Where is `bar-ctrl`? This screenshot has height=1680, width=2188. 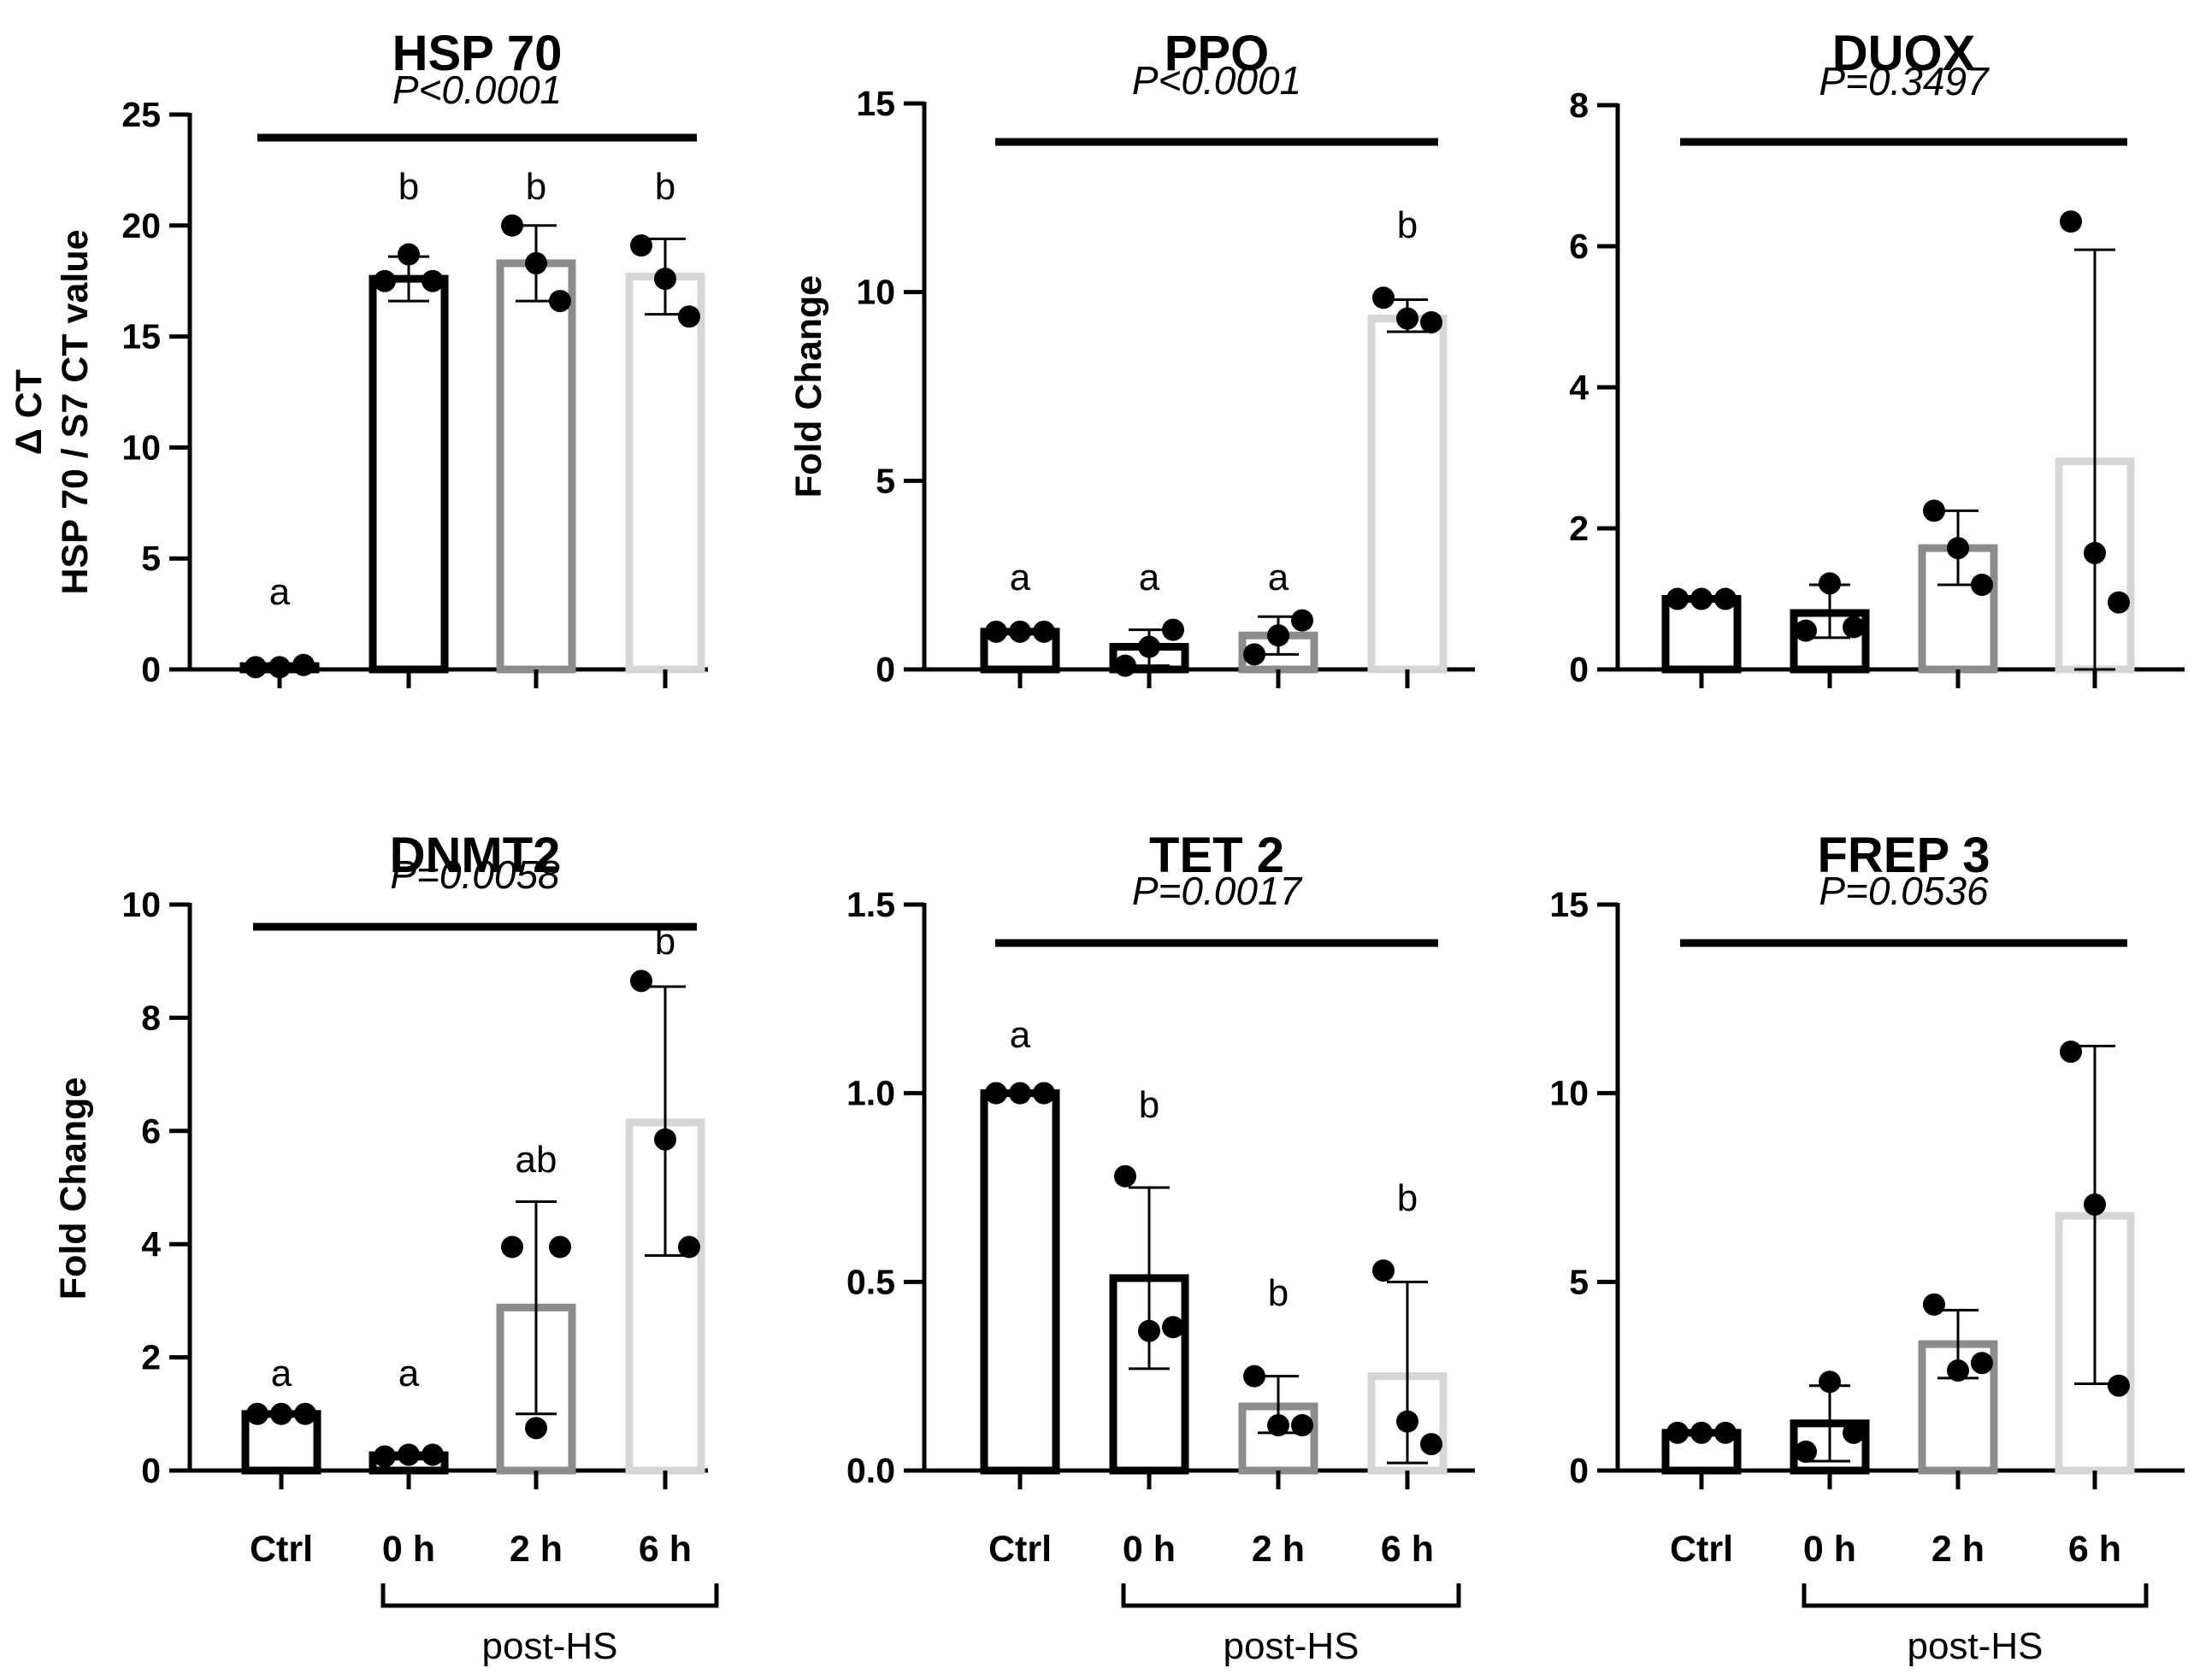 bar-ctrl is located at coordinates (1020, 1282).